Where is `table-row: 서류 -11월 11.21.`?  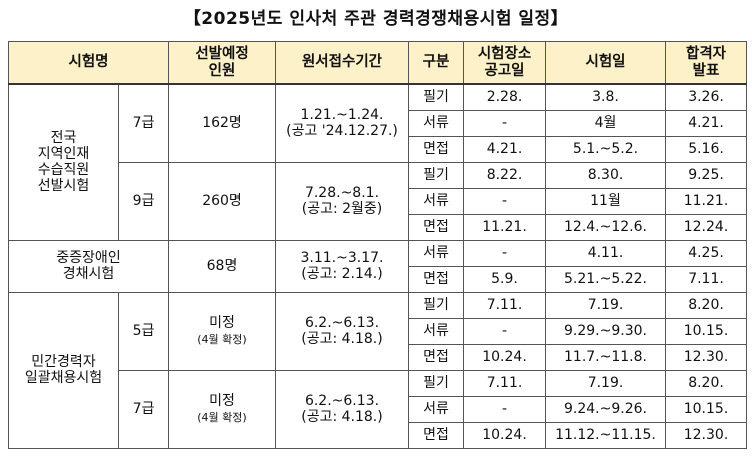
table-row: 서류 -11월 11.21. is located at coordinates (378, 201).